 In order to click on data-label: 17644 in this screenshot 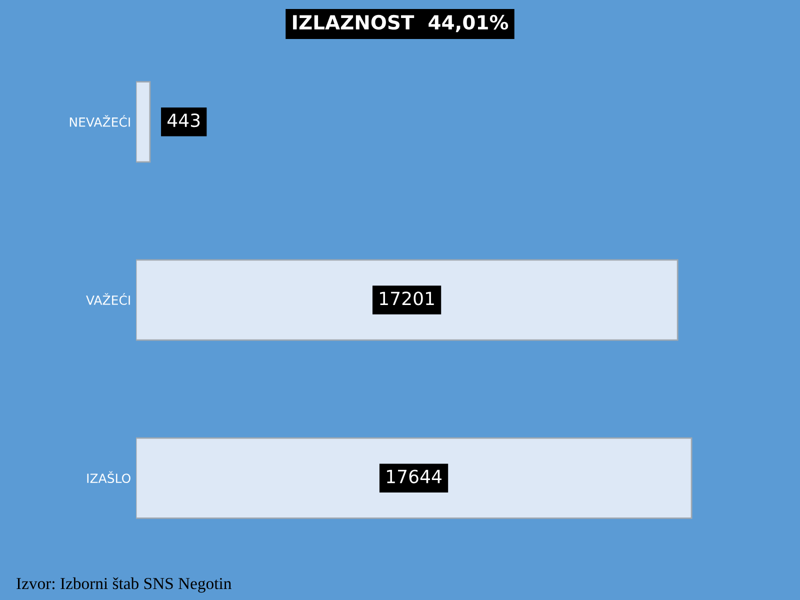, I will do `click(414, 477)`.